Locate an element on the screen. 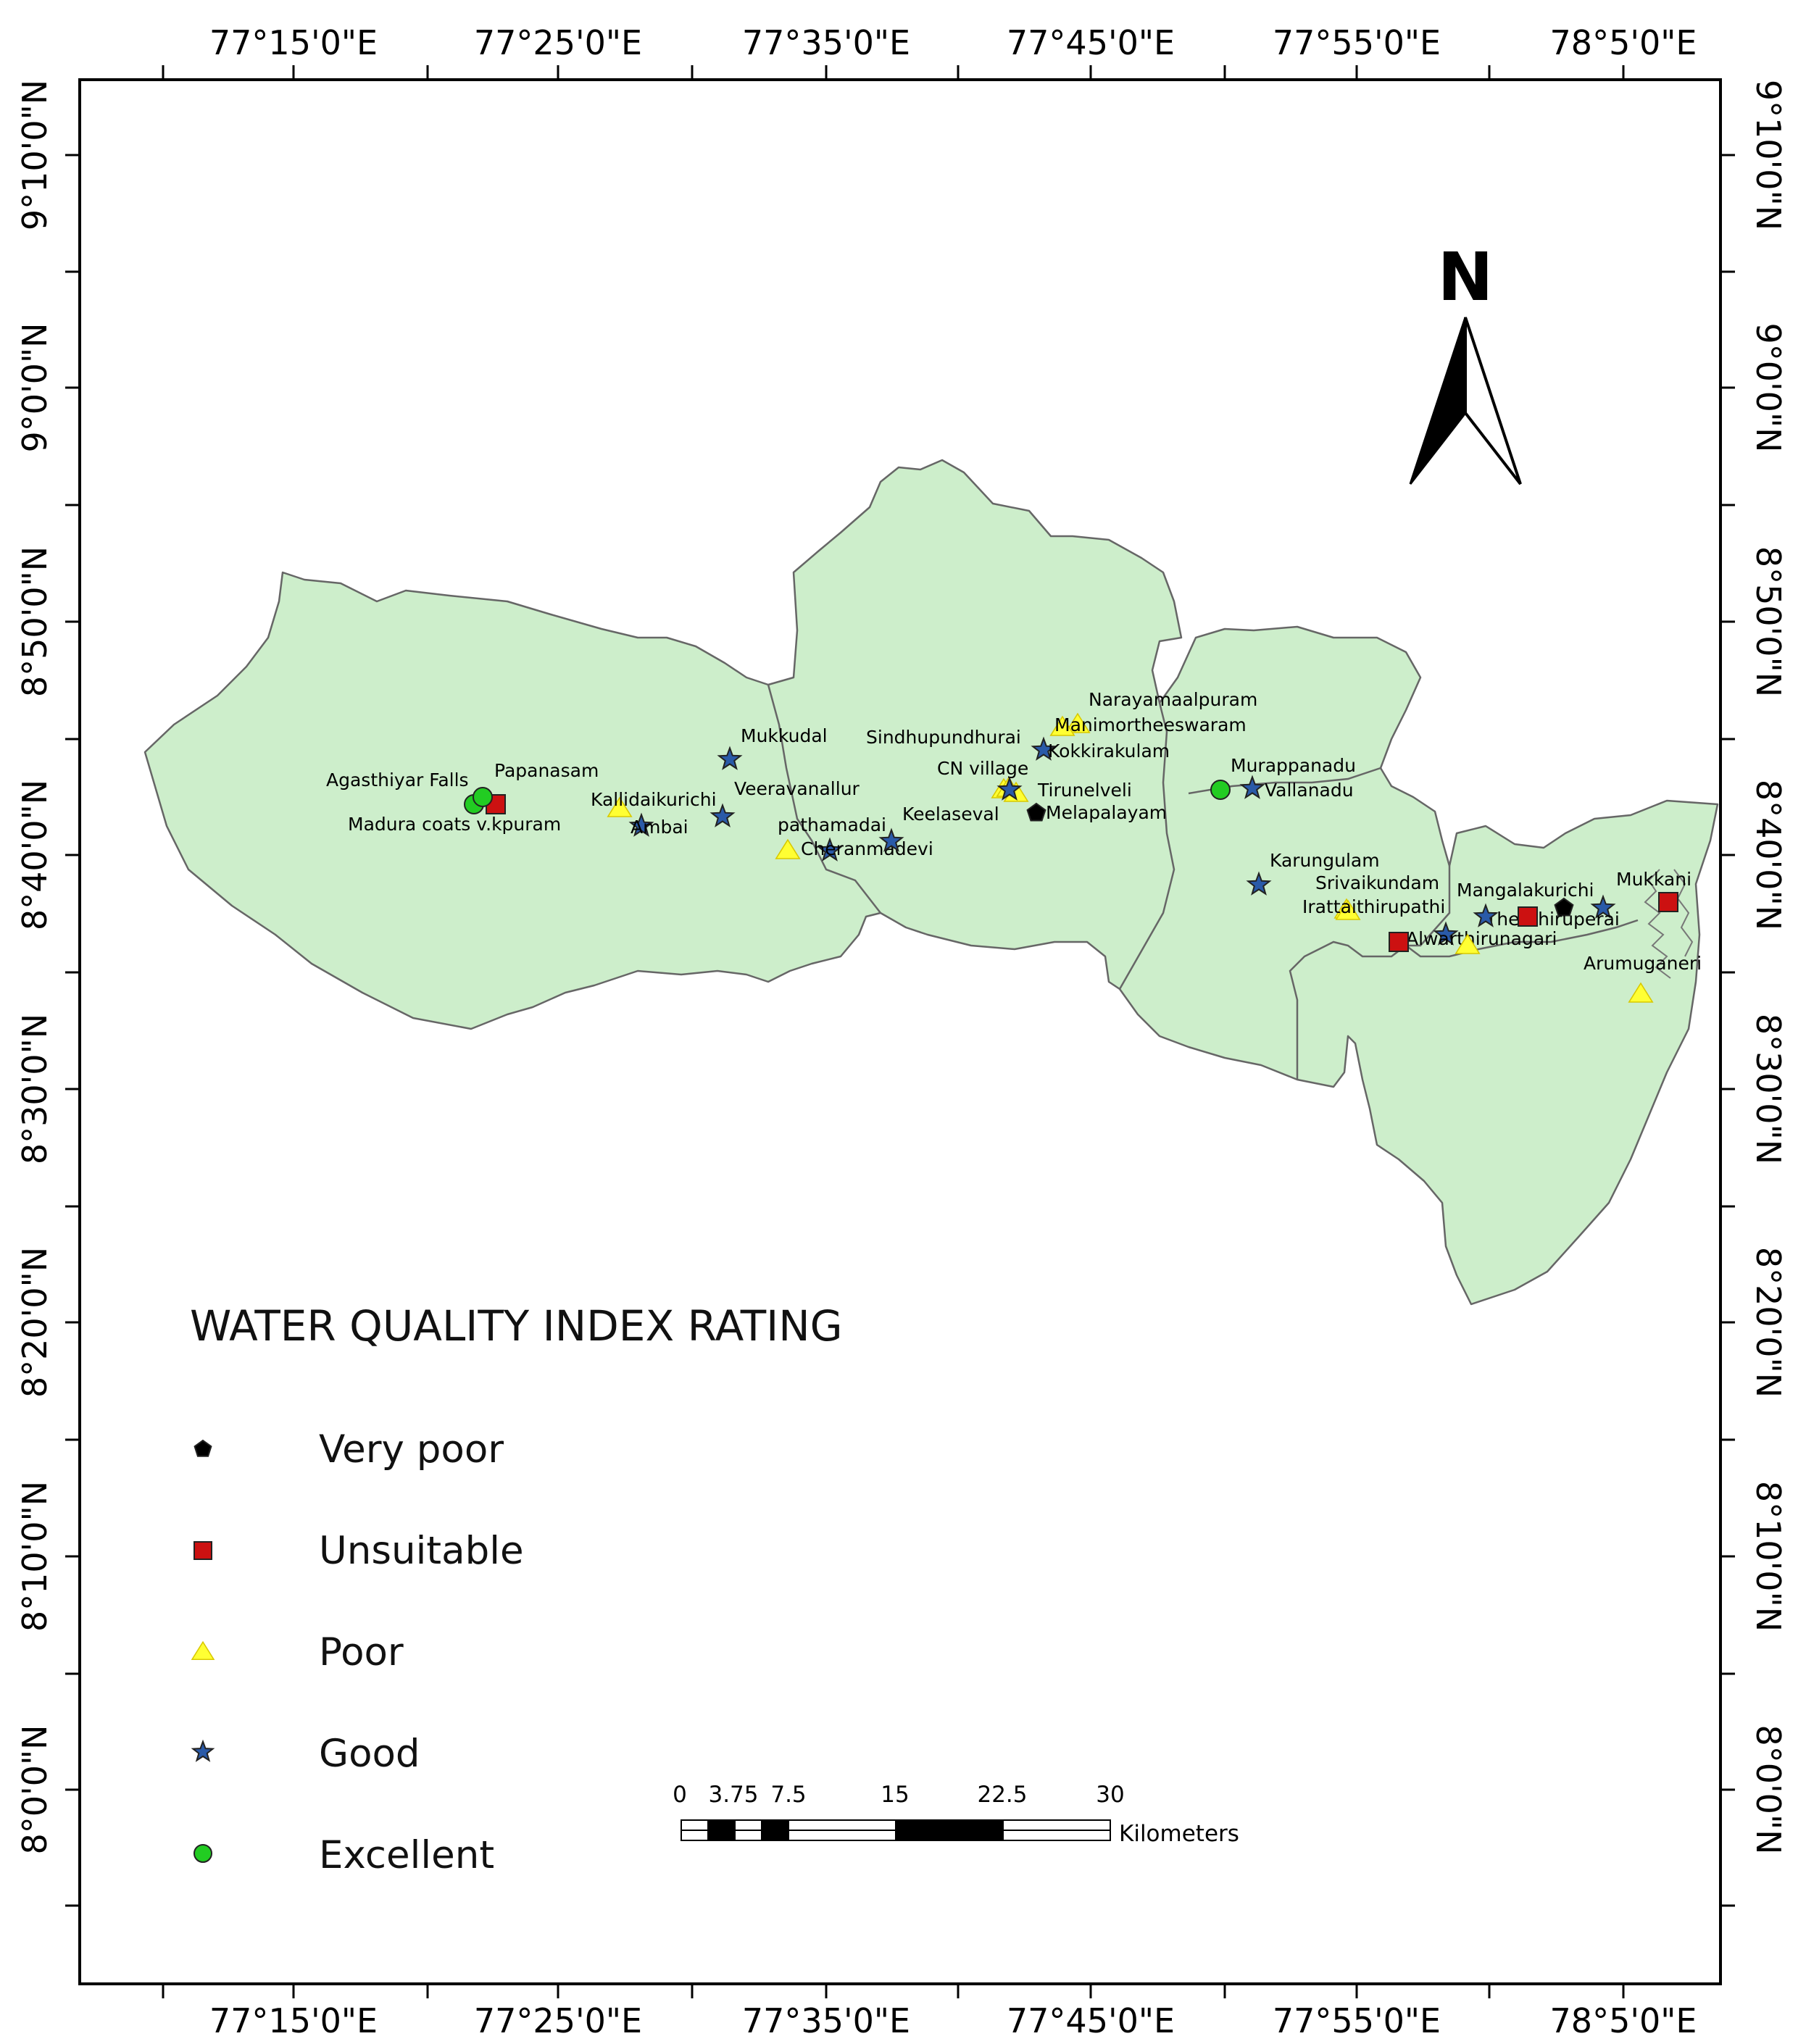 The height and width of the screenshot is (2044, 1806). site-label: Vallanadu is located at coordinates (1309, 790).